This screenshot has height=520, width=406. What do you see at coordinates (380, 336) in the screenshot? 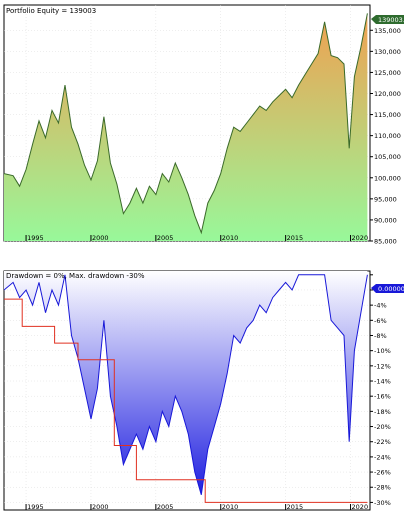
I see `drawdown-y-tick-label: -8%` at bounding box center [380, 336].